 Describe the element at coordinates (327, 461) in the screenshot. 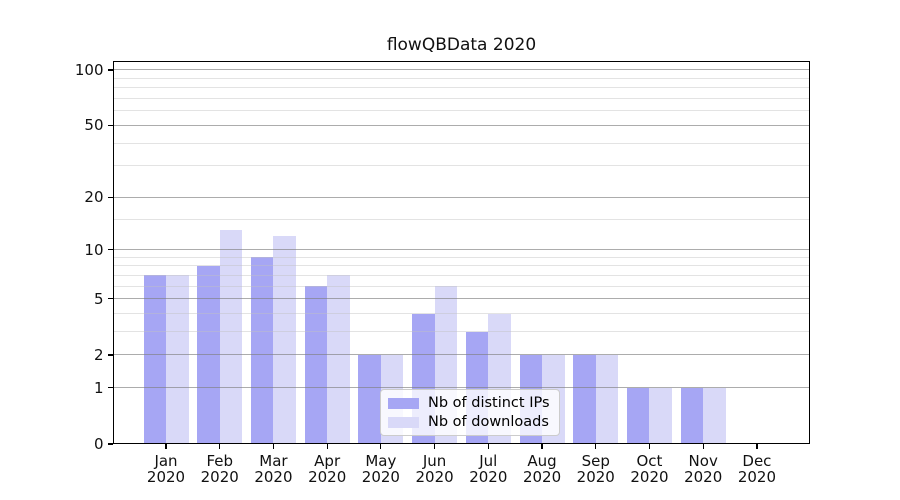

I see `x-tick-label-month: Apr` at that location.